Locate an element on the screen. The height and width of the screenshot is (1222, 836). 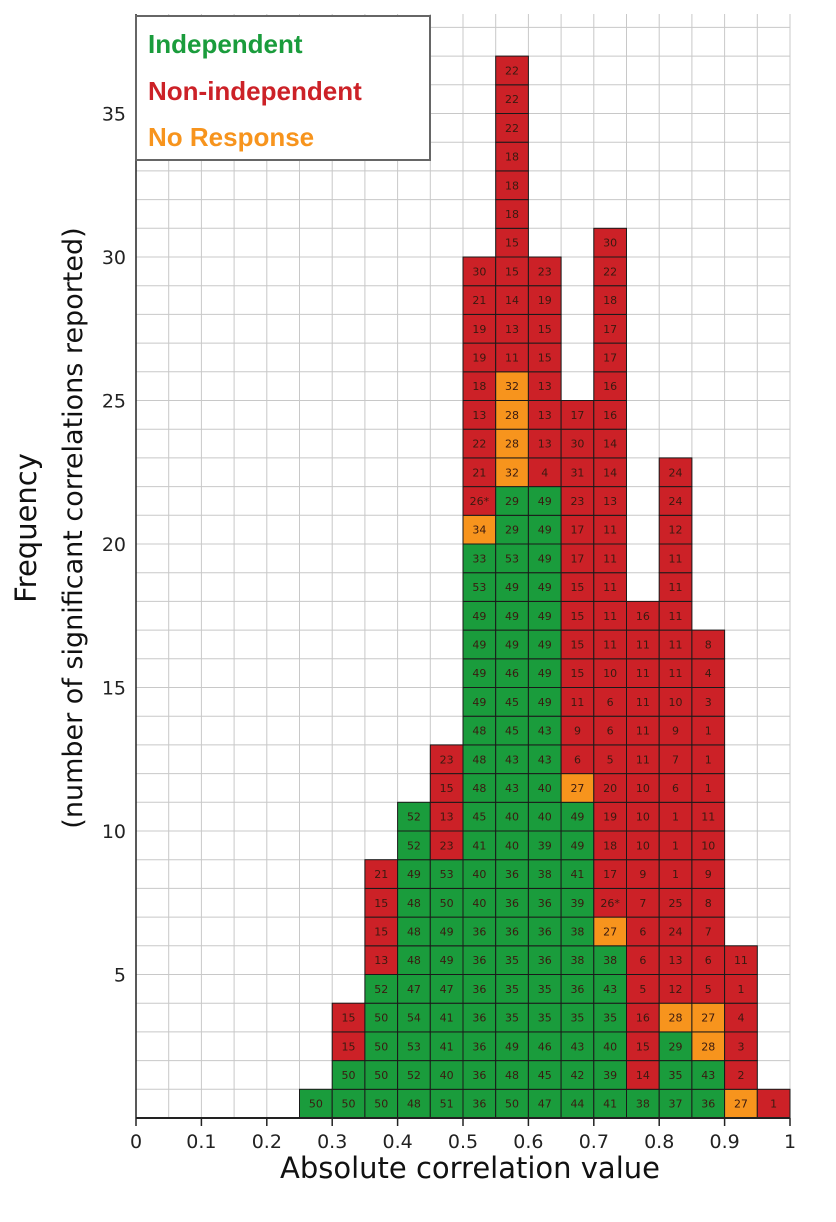
bar-cell-label: 38 is located at coordinates (545, 874).